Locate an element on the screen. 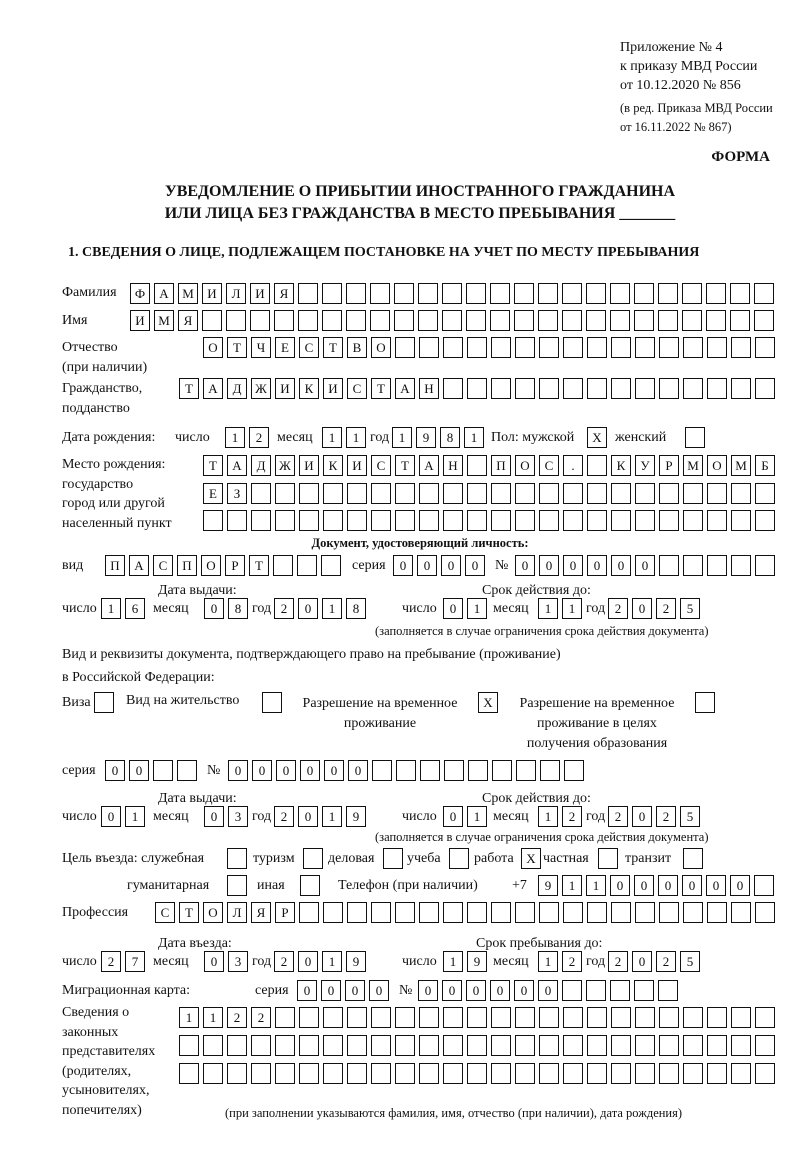  char-cell: Б is located at coordinates (765, 465).